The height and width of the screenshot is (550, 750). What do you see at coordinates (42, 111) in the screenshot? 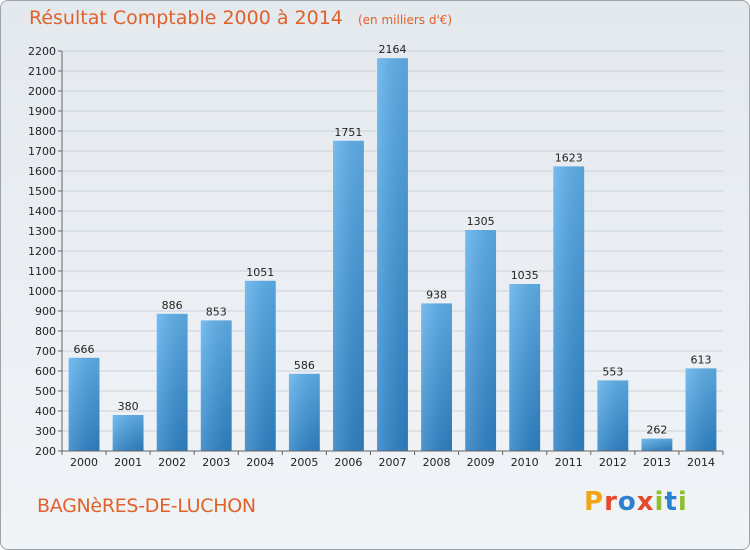
I see `y-tick-label: 1900` at bounding box center [42, 111].